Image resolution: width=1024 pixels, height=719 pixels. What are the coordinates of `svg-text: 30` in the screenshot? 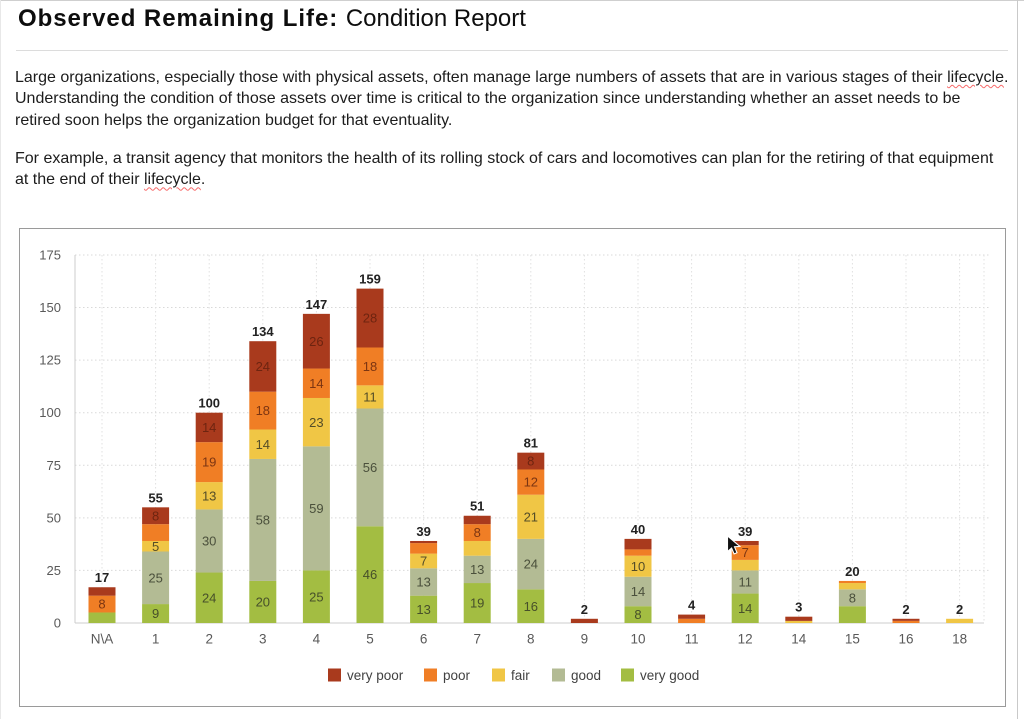 It's located at (209, 541).